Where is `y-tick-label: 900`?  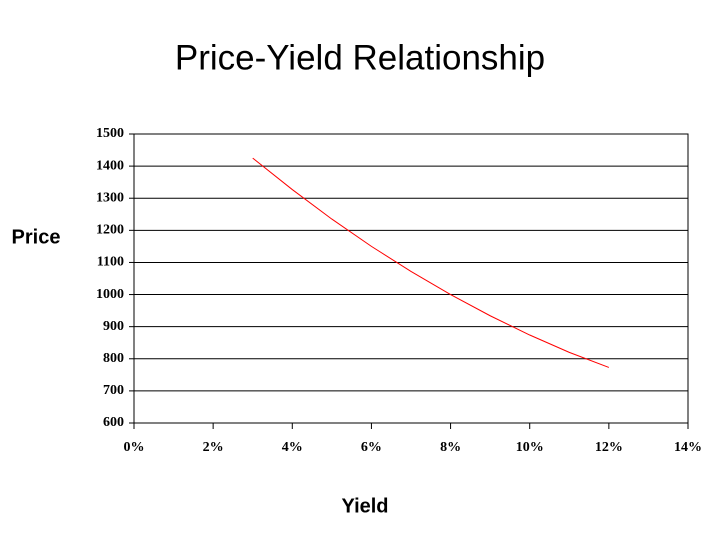
y-tick-label: 900 is located at coordinates (113, 326).